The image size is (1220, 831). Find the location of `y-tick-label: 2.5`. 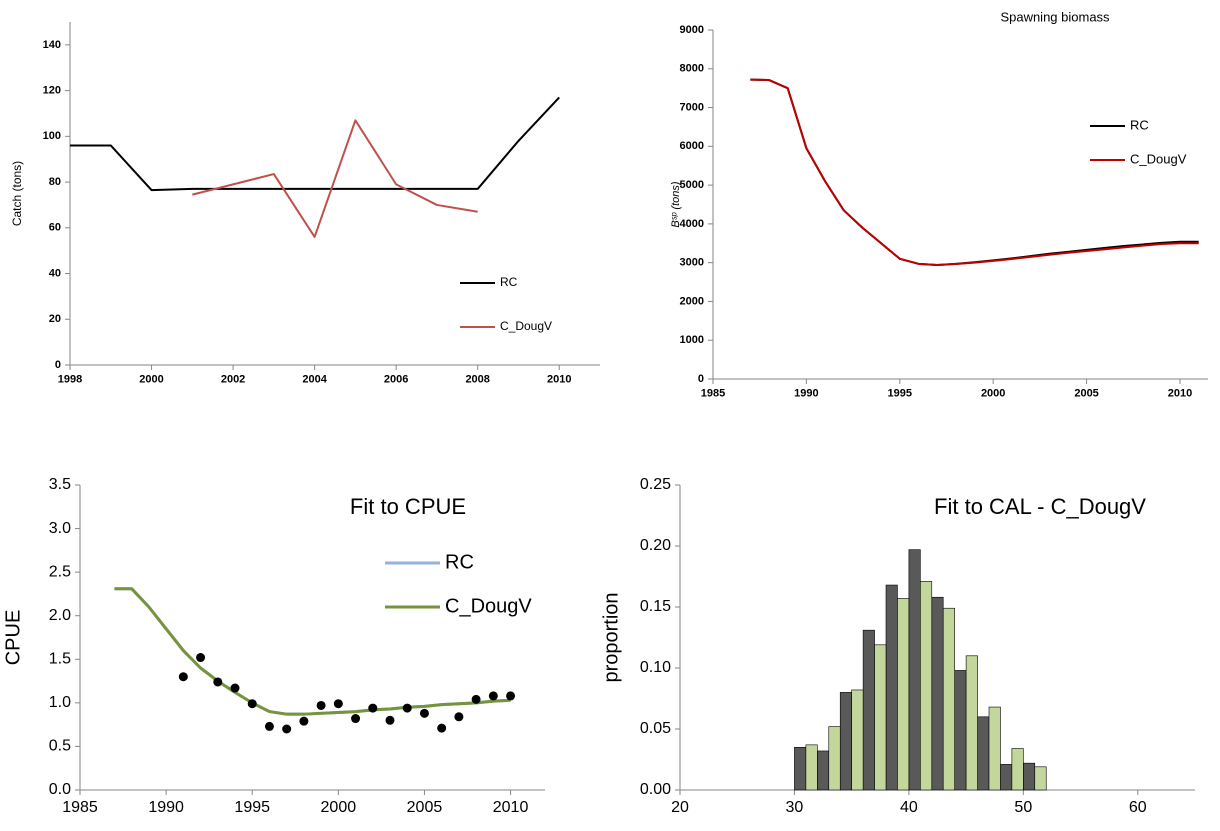

y-tick-label: 2.5 is located at coordinates (60, 571).